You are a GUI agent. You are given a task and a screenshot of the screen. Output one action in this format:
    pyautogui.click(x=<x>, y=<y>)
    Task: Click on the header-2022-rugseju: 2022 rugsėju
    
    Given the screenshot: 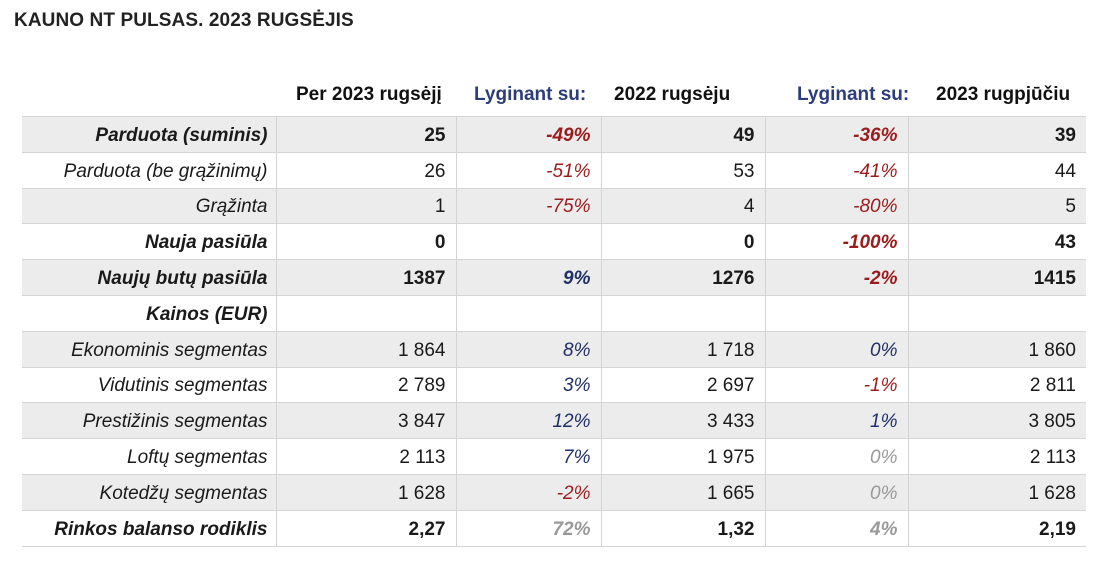 What is the action you would take?
    pyautogui.click(x=672, y=96)
    